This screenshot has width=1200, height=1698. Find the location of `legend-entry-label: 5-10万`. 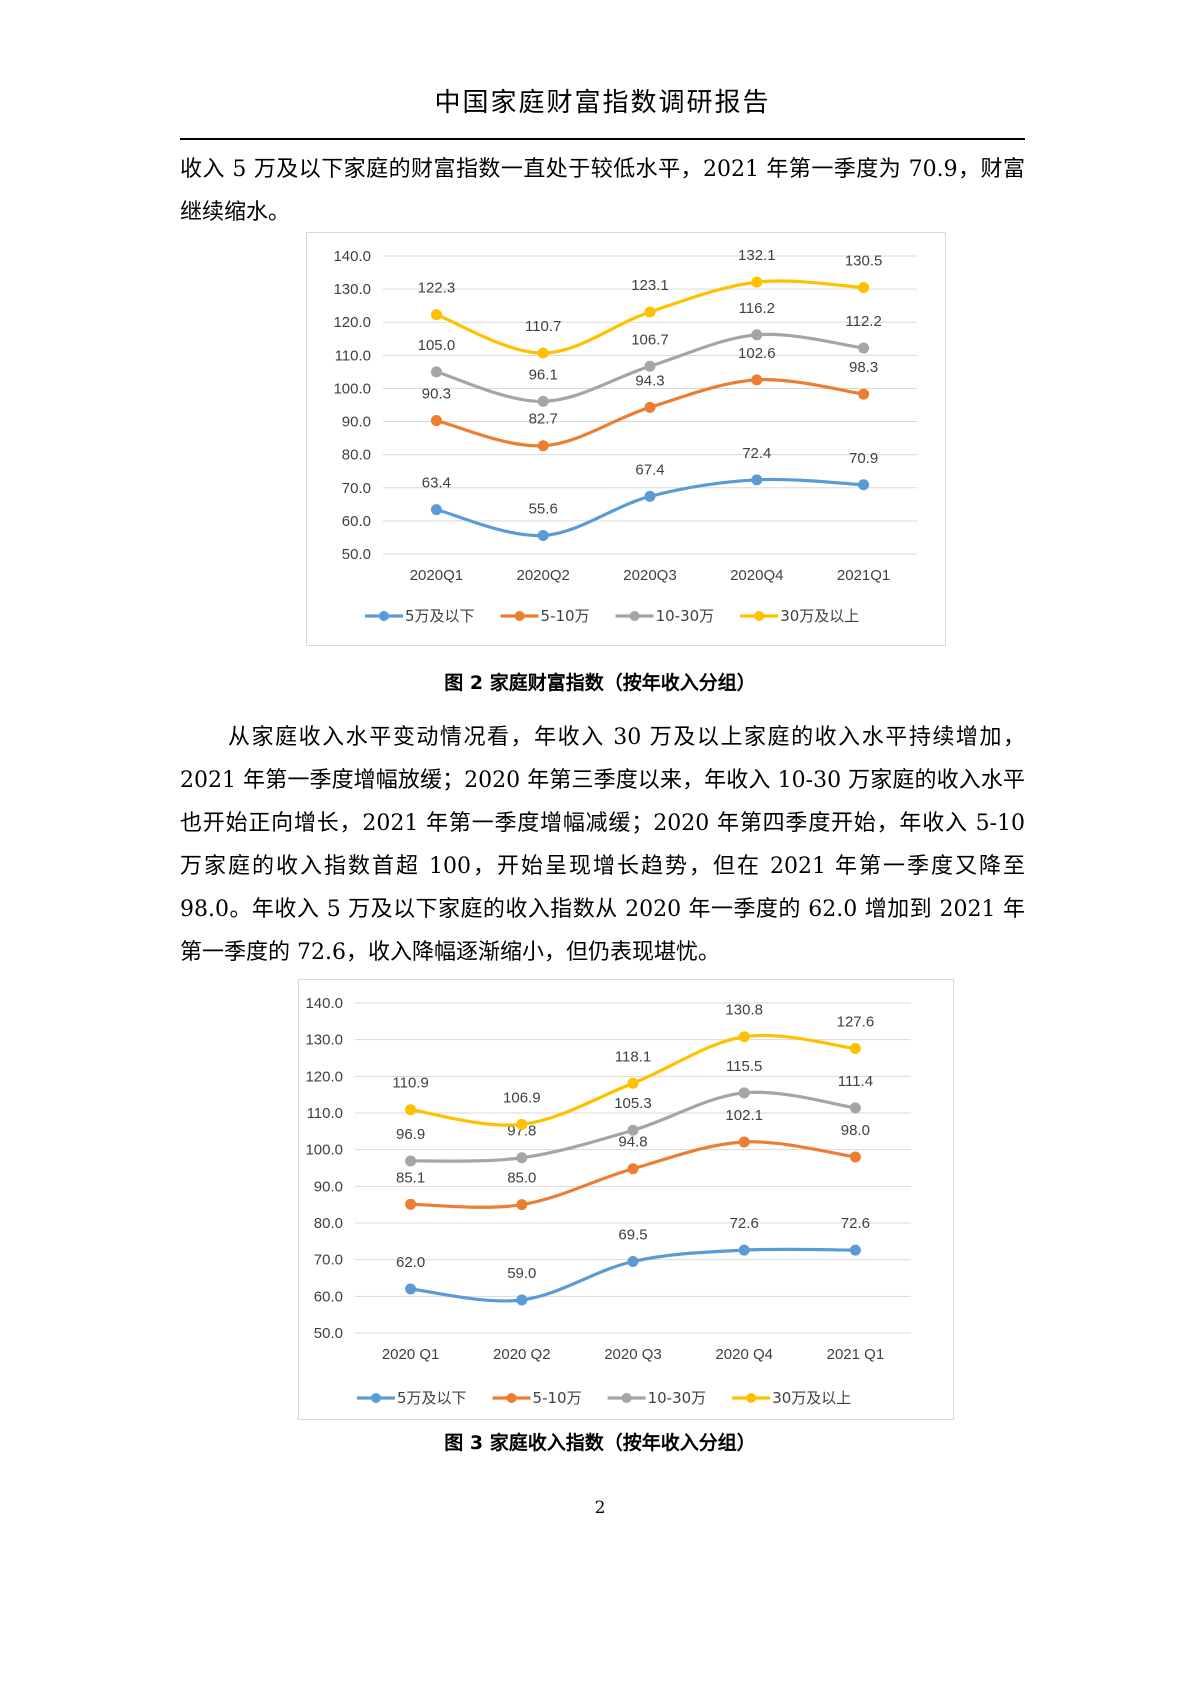

legend-entry-label: 5-10万 is located at coordinates (565, 616).